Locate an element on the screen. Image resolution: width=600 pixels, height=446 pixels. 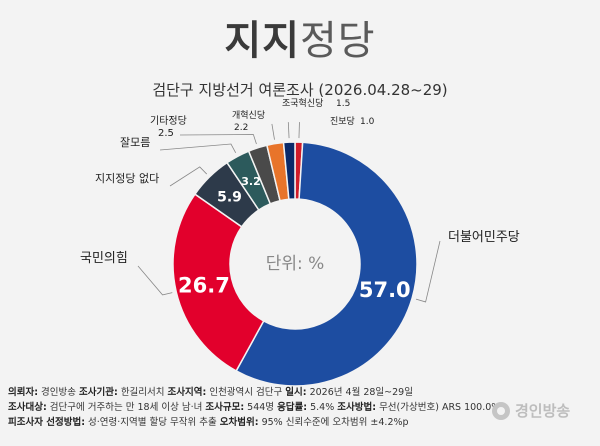
logo-text: 경인방송 is located at coordinates (543, 411).